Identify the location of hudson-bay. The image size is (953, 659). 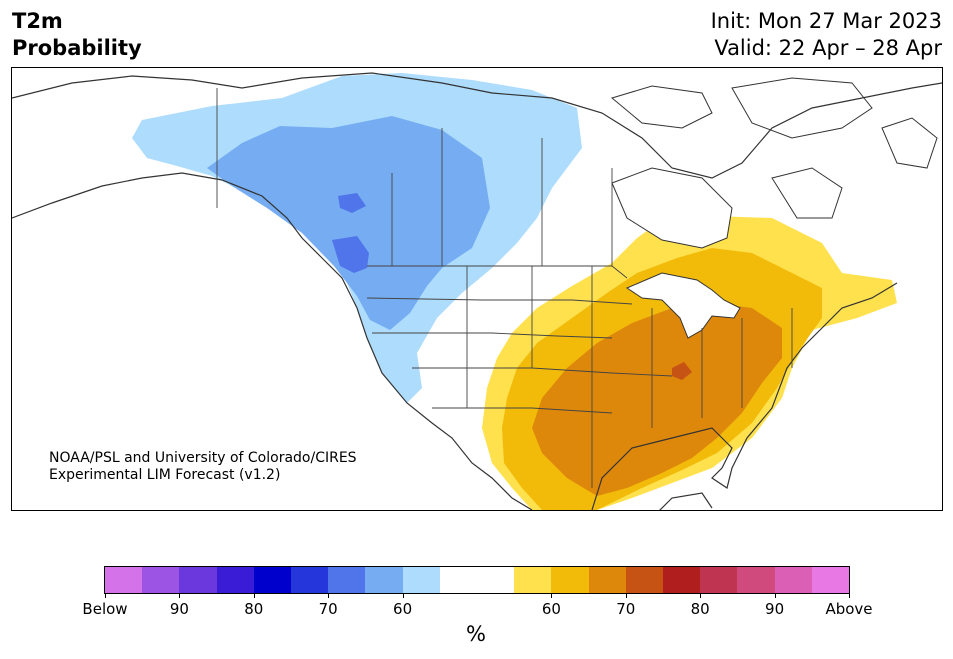
(672, 208).